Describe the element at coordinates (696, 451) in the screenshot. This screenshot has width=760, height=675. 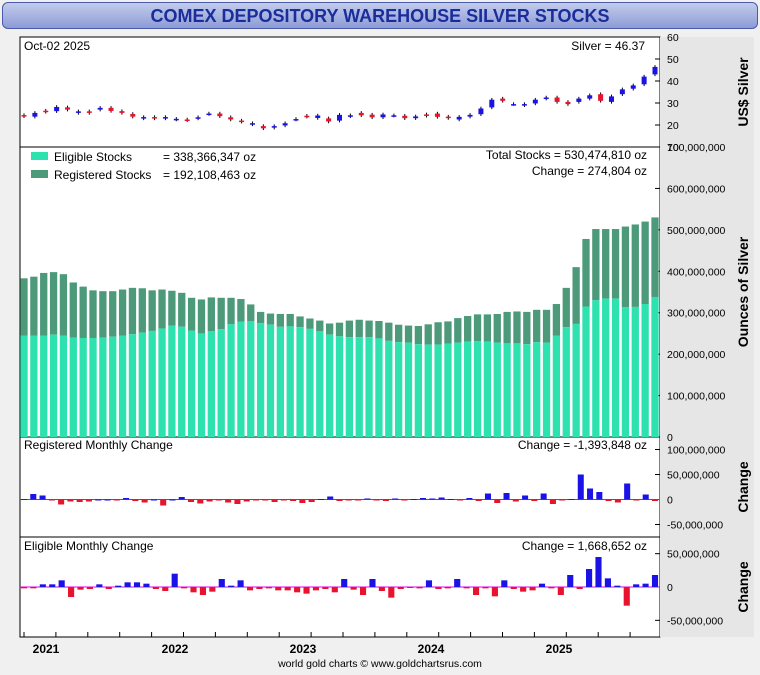
I see `registered-change-axis-tick-label: 100,000,000` at that location.